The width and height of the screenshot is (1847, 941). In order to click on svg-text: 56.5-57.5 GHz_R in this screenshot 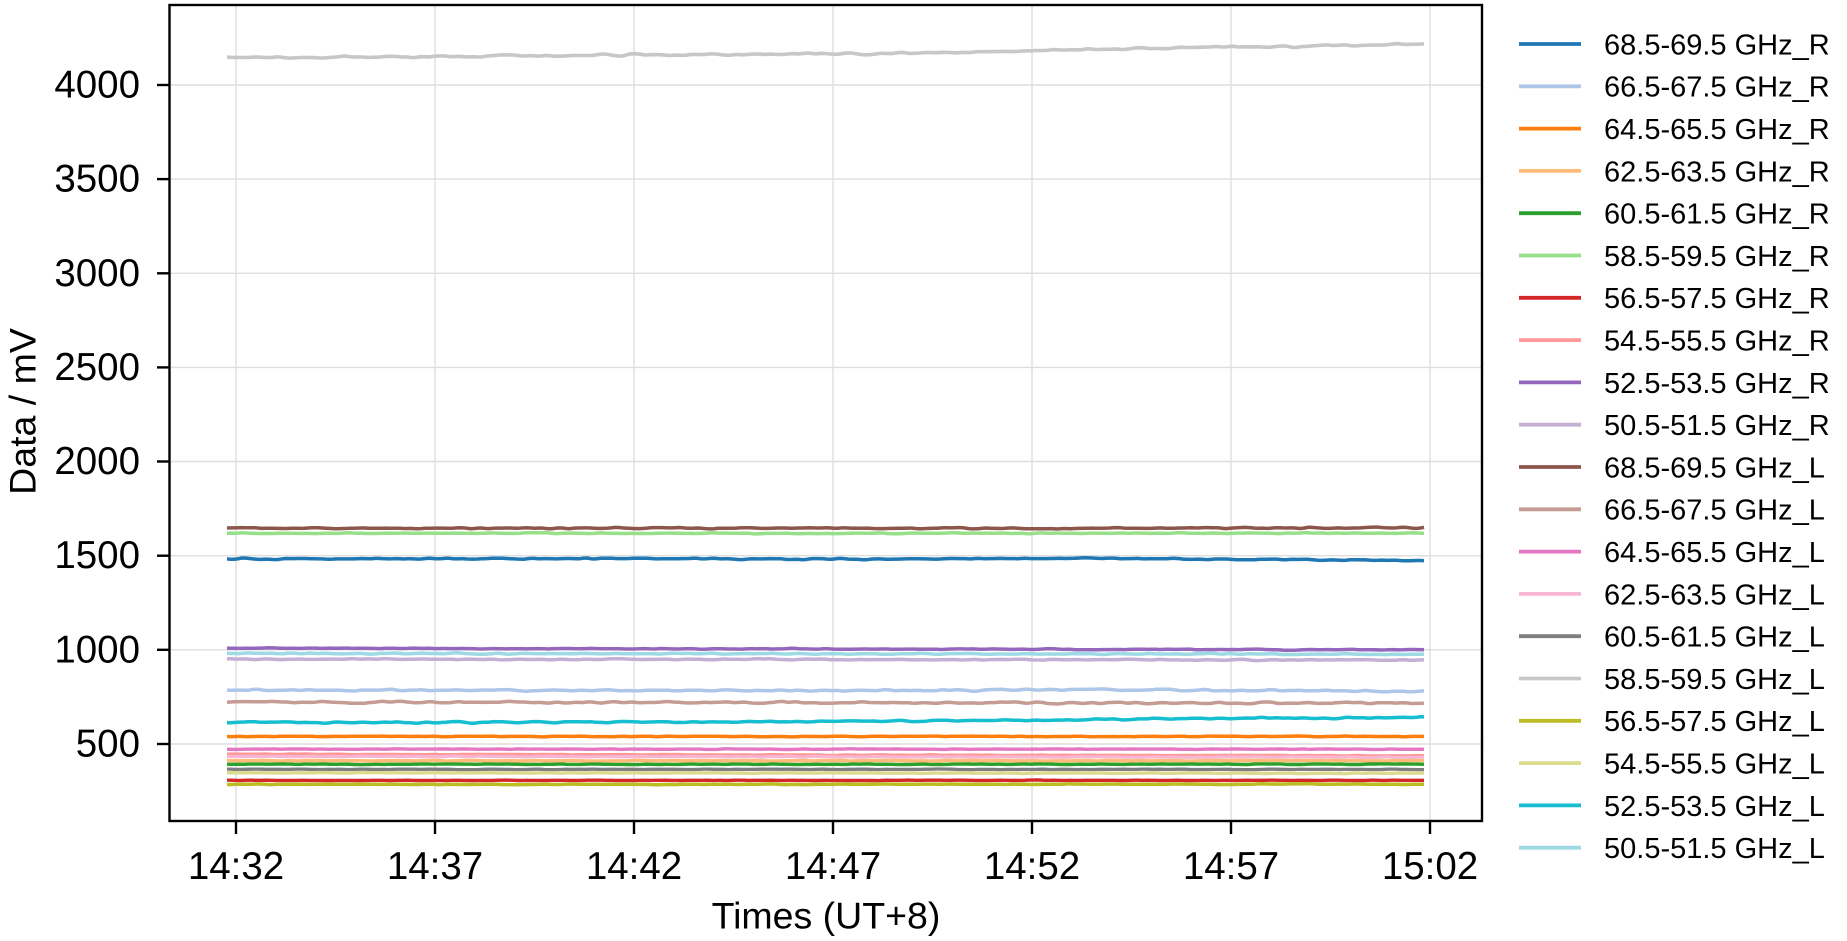, I will do `click(1717, 299)`.